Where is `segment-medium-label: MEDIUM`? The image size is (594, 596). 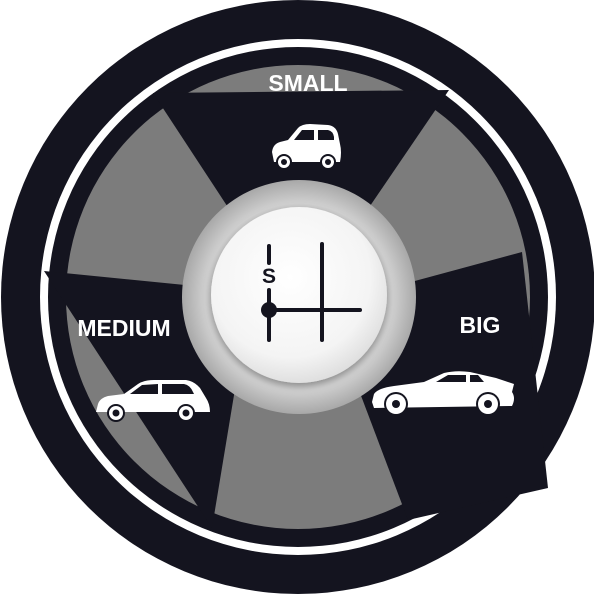
segment-medium-label: MEDIUM is located at coordinates (123, 328).